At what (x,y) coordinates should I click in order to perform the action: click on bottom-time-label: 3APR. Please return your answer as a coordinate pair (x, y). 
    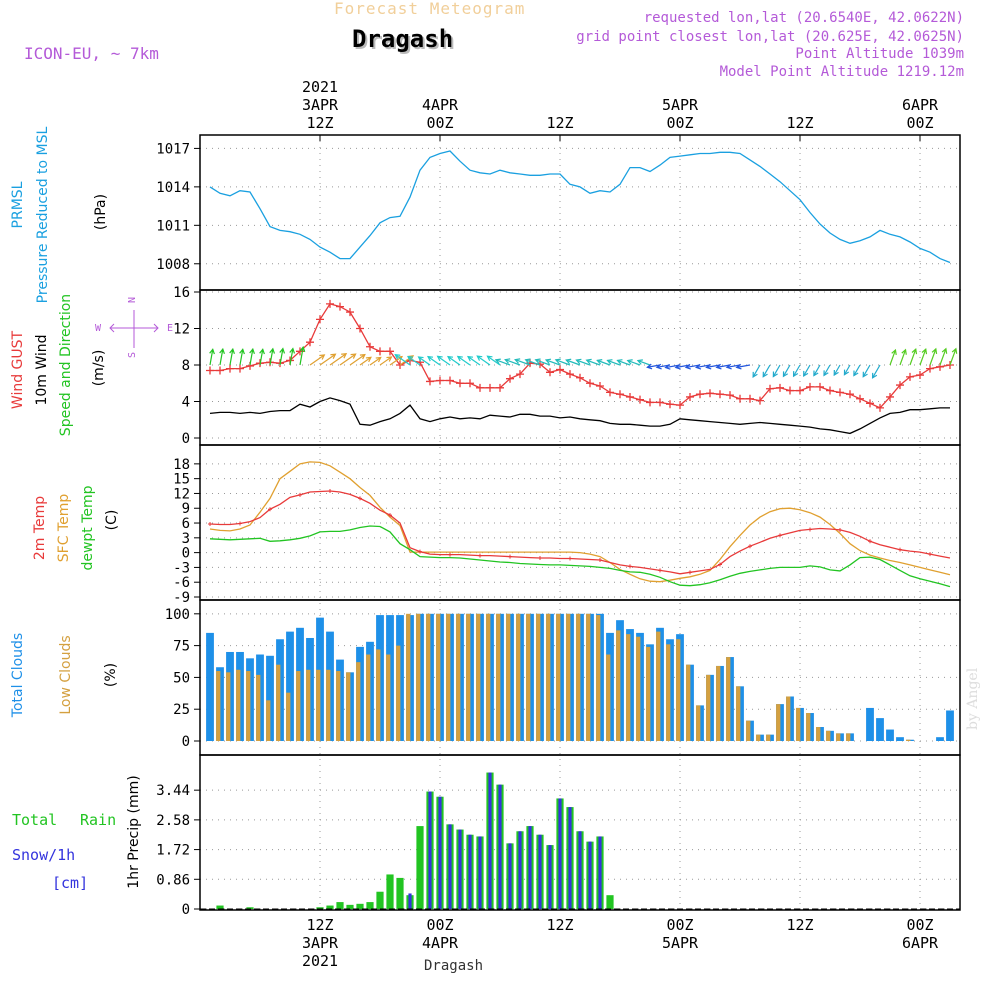
    Looking at the image, I should click on (320, 943).